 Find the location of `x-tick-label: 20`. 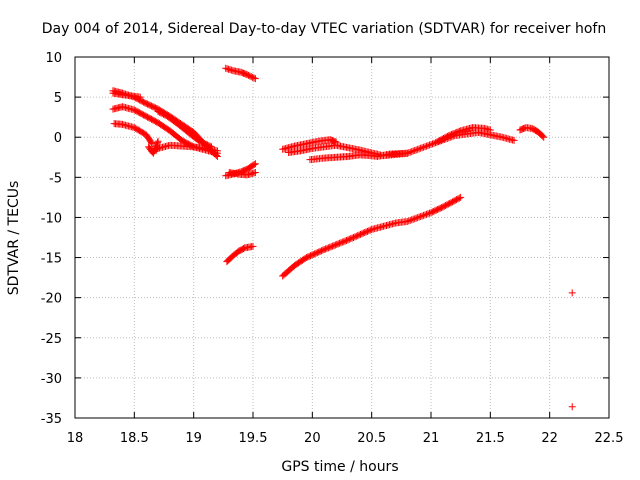

x-tick-label: 20 is located at coordinates (312, 438).